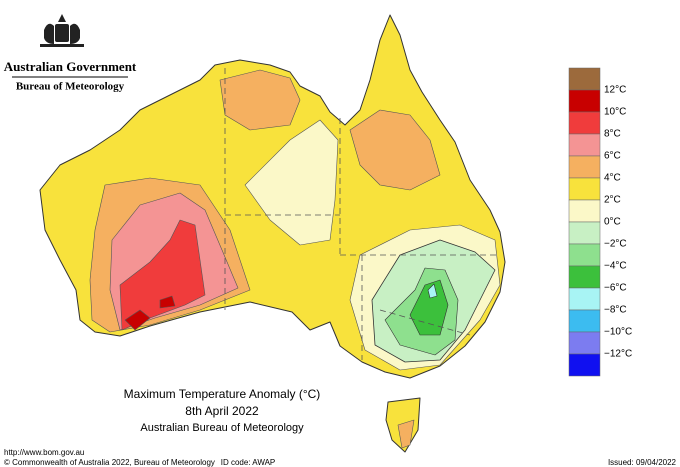 The height and width of the screenshot is (467, 680). Describe the element at coordinates (615, 244) in the screenshot. I see `legend-label: −2°C` at that location.